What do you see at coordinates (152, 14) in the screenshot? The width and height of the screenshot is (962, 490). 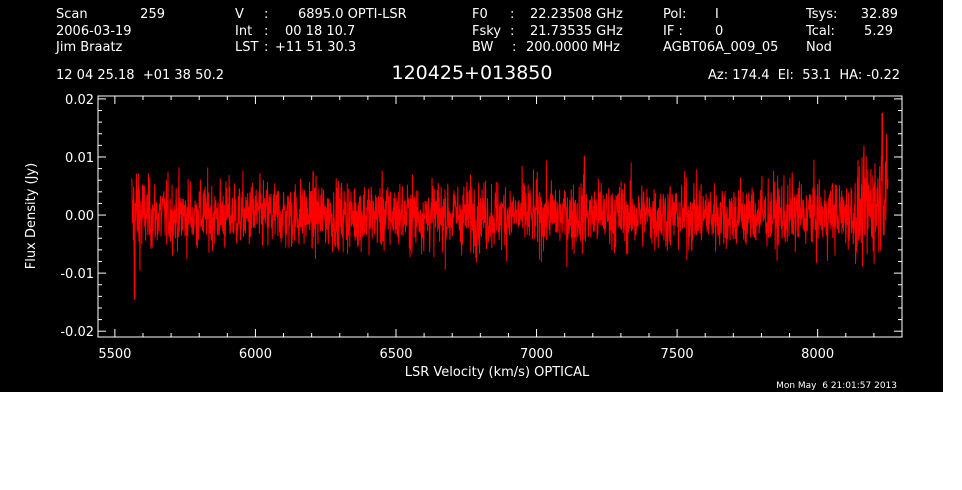 I see `scan-number: 259` at bounding box center [152, 14].